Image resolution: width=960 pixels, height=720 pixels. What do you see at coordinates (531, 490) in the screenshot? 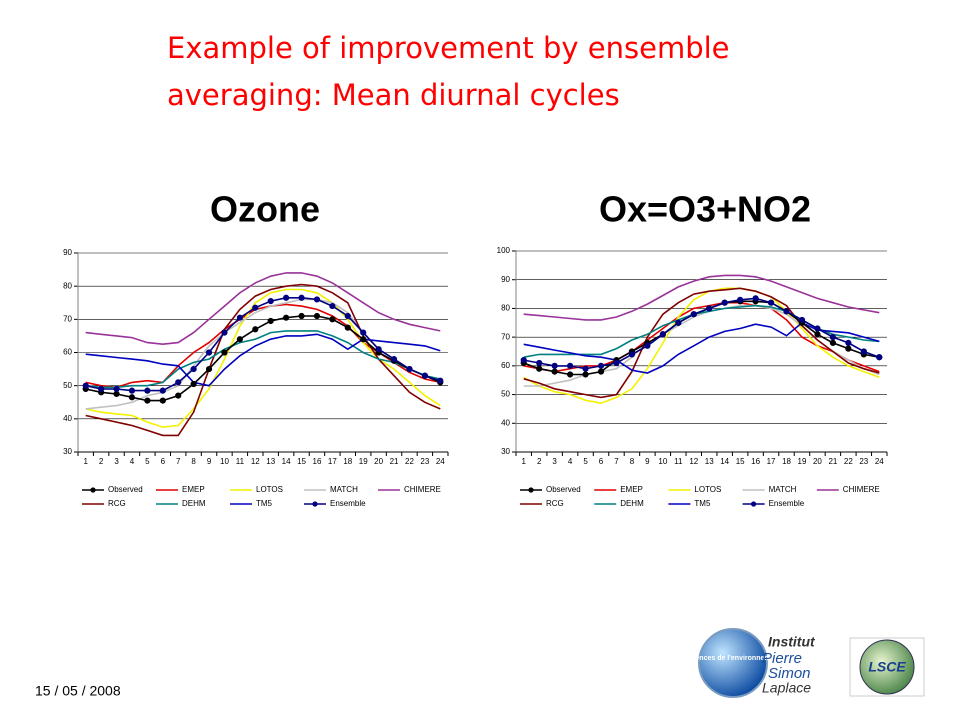
I see `legend-marker` at bounding box center [531, 490].